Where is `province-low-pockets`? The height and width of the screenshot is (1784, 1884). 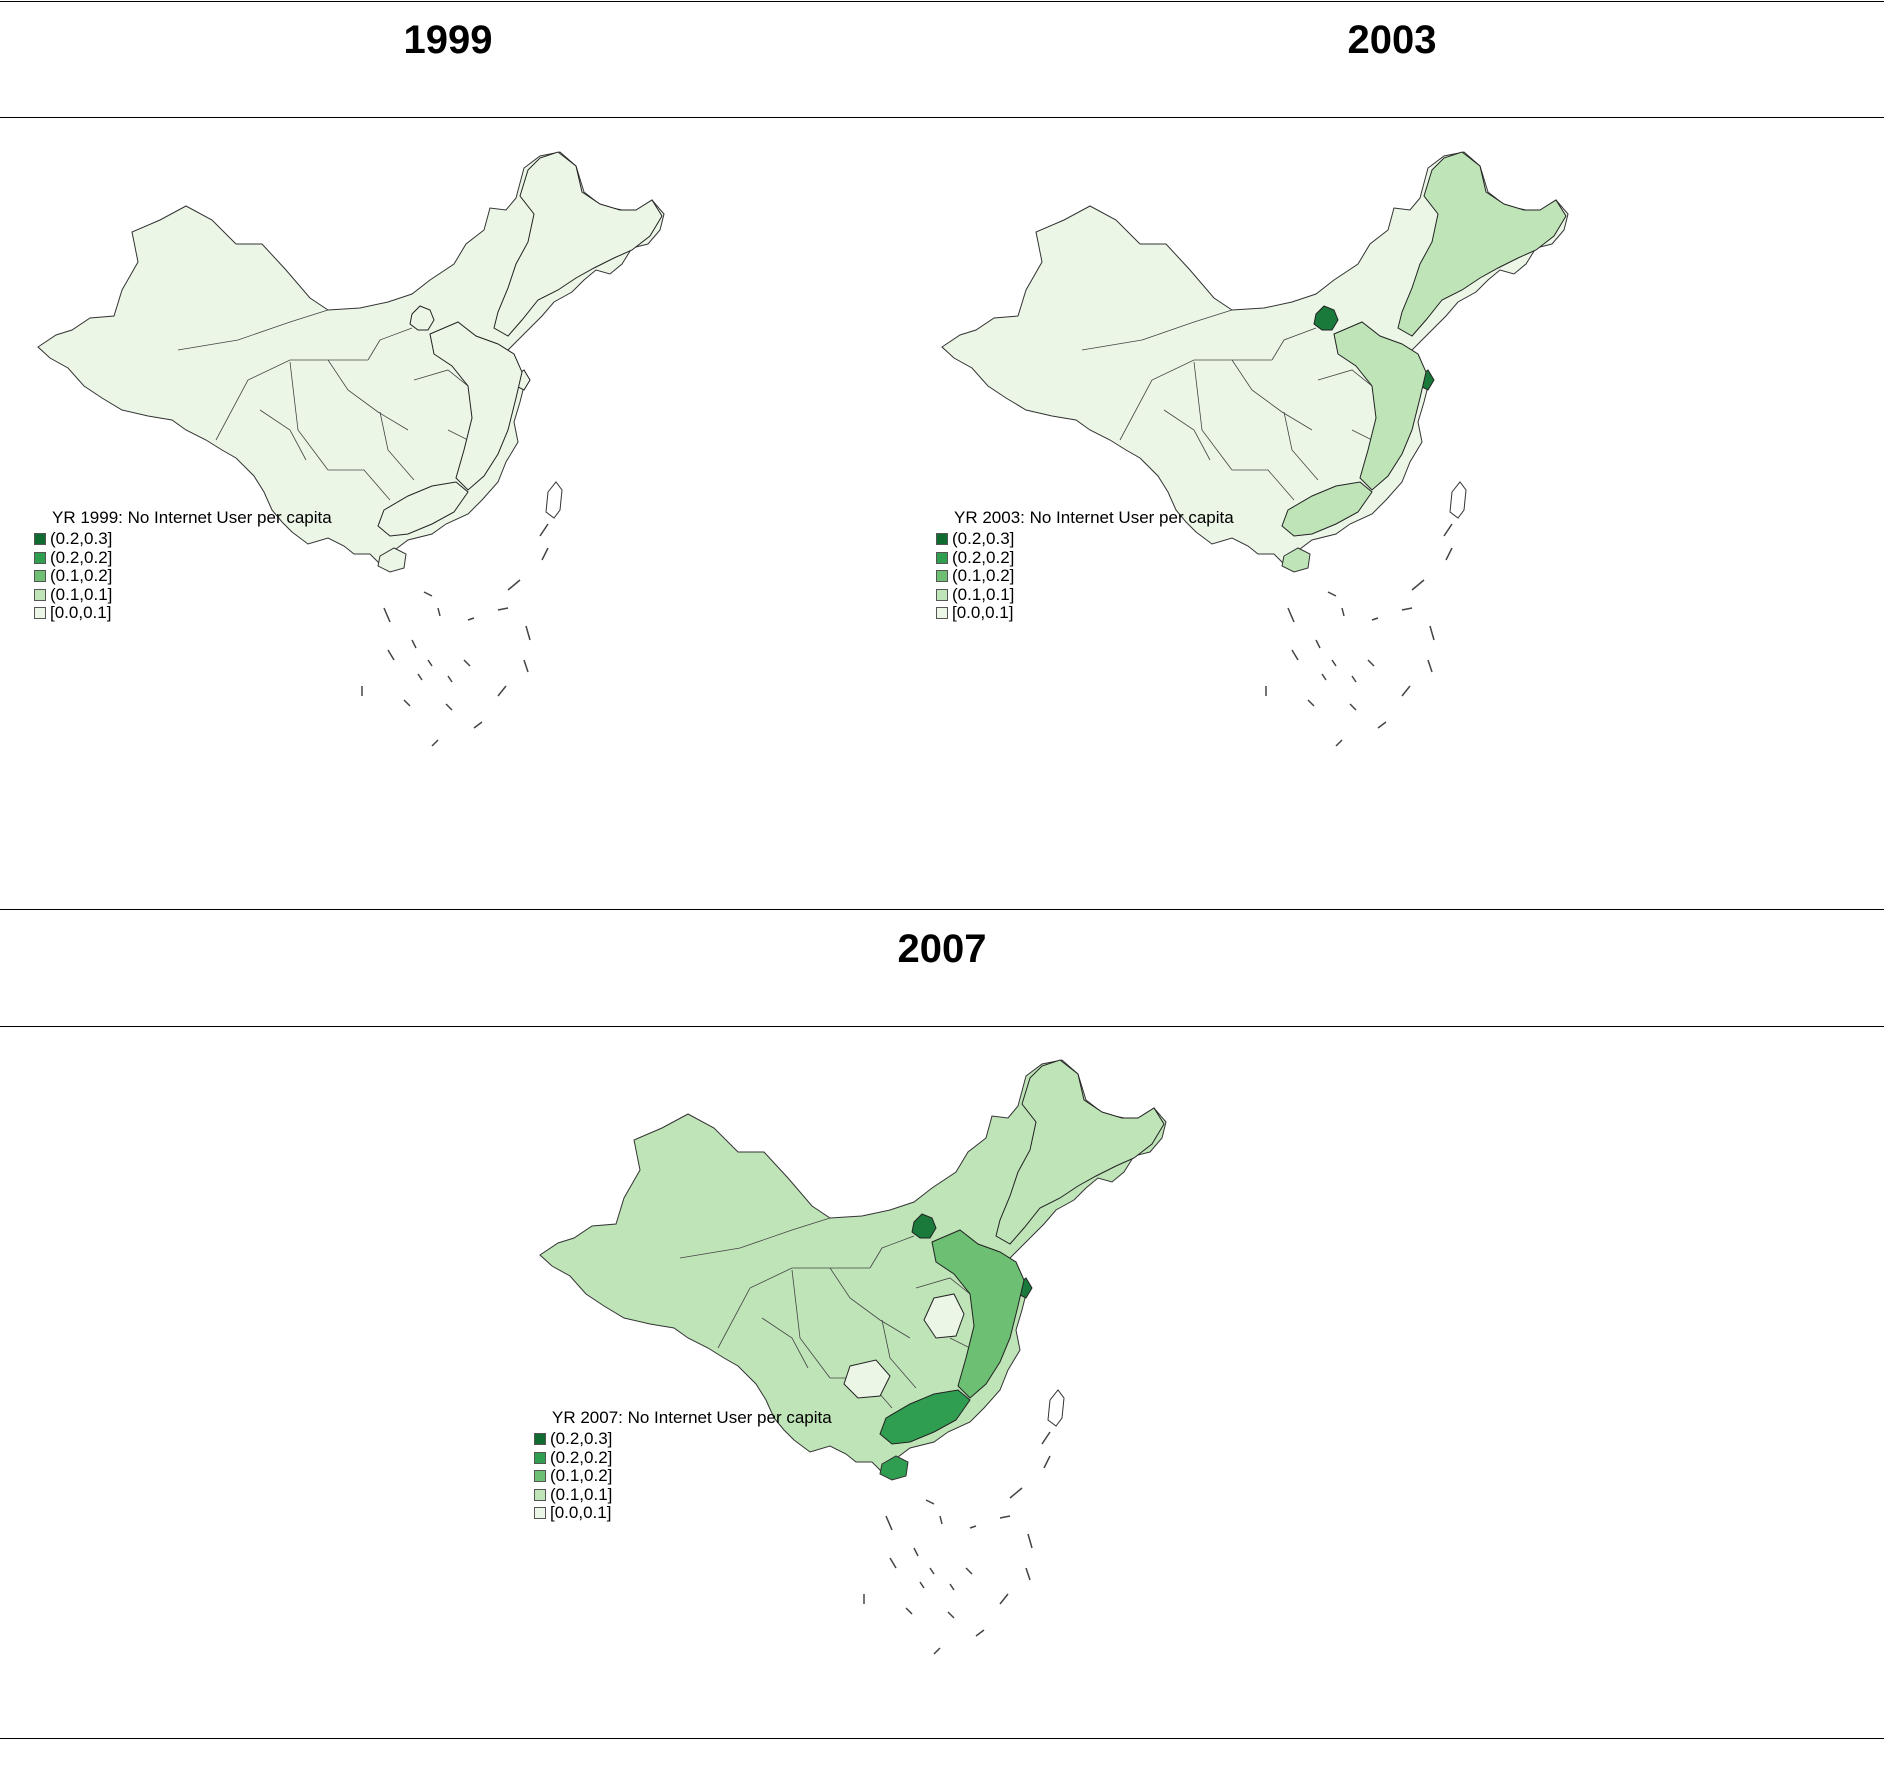 province-low-pockets is located at coordinates (904, 1346).